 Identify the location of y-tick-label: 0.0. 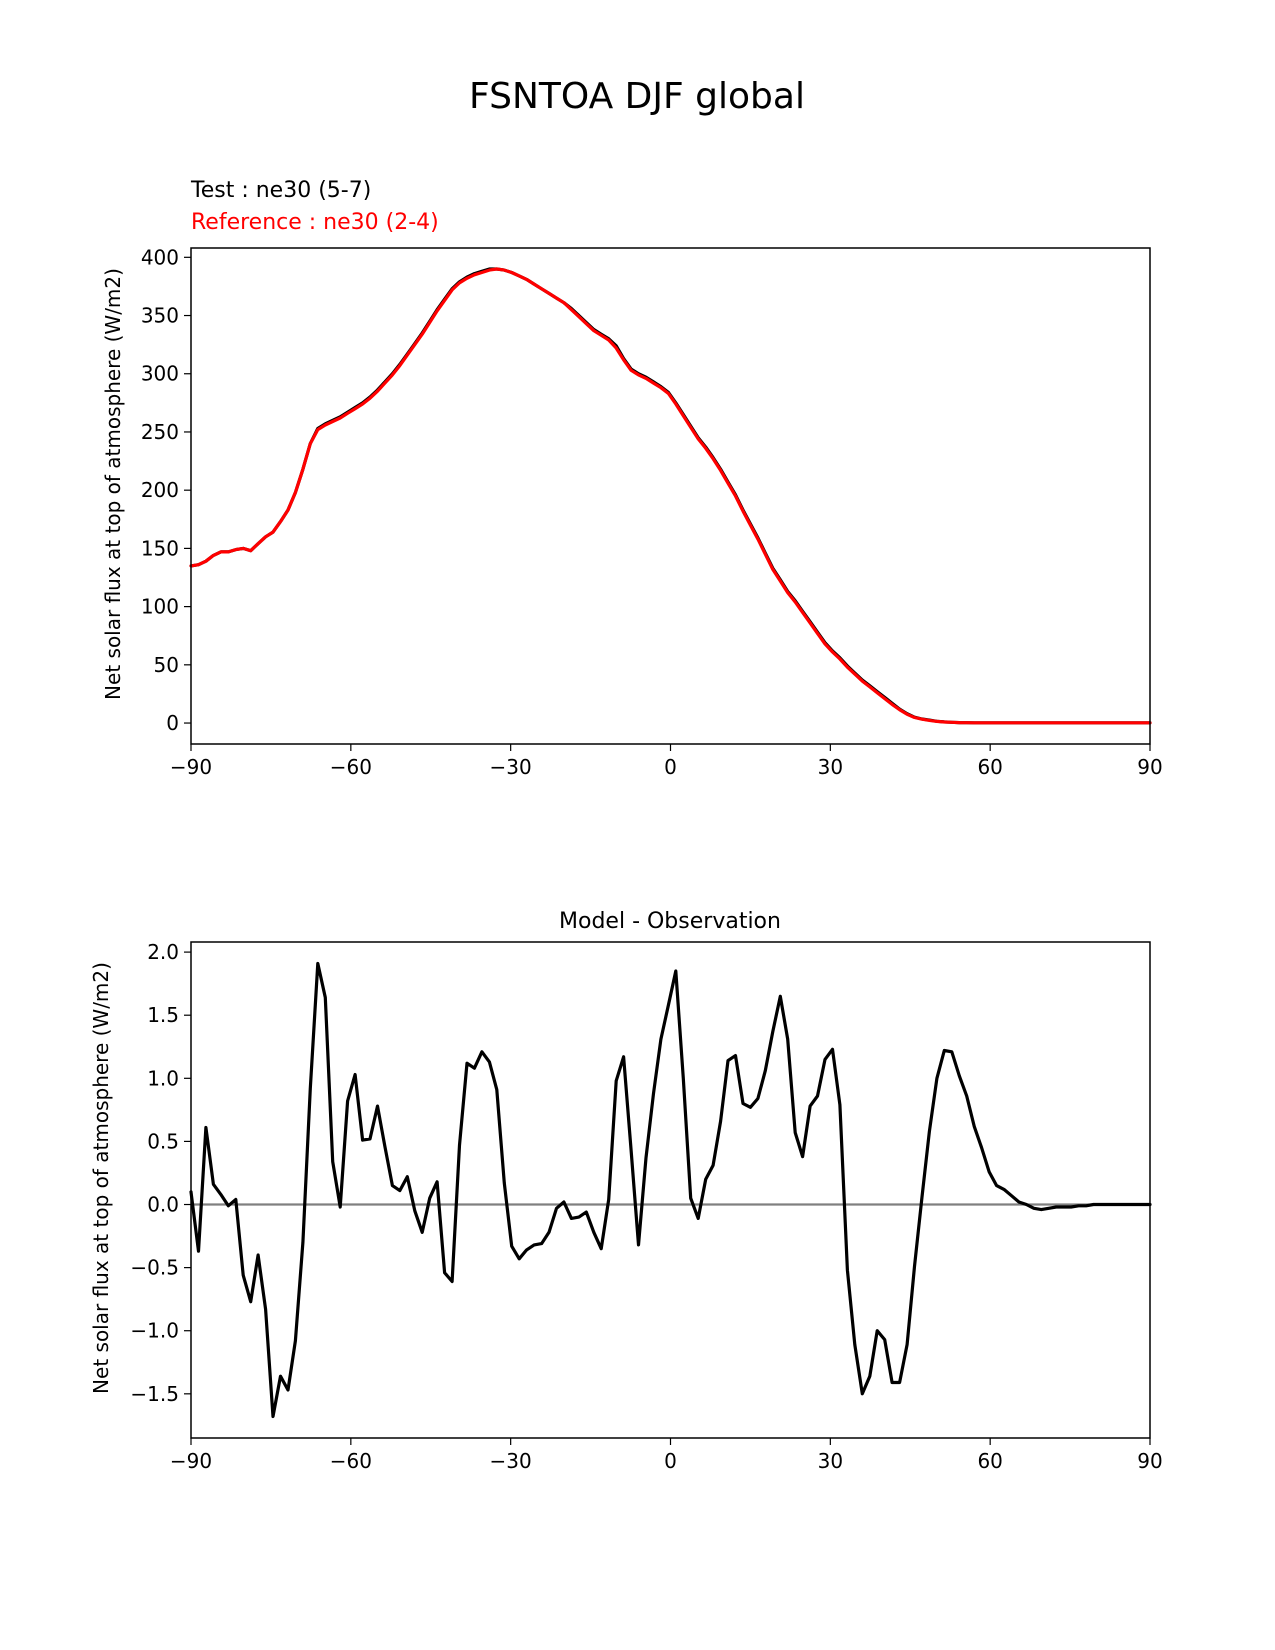
(163, 1205).